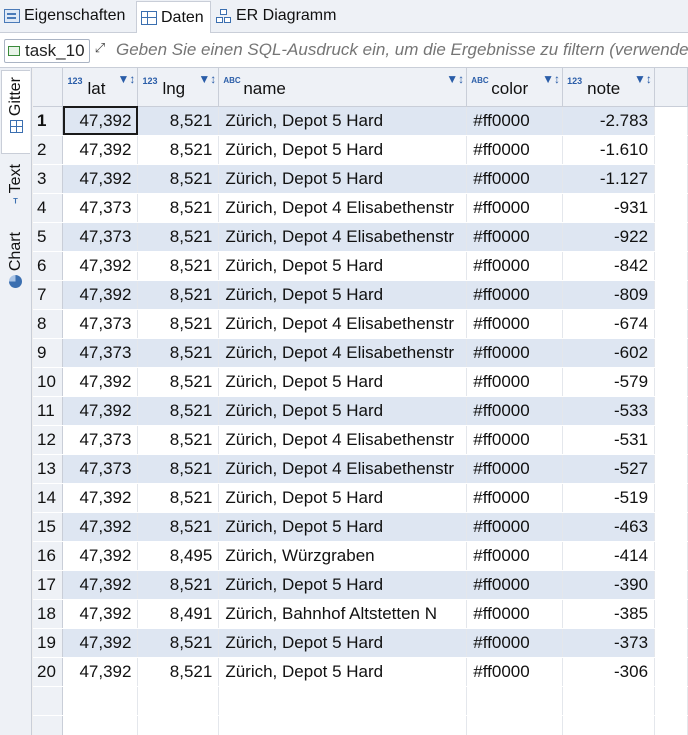 The width and height of the screenshot is (688, 735). I want to click on grid-cell-note: -533, so click(609, 411).